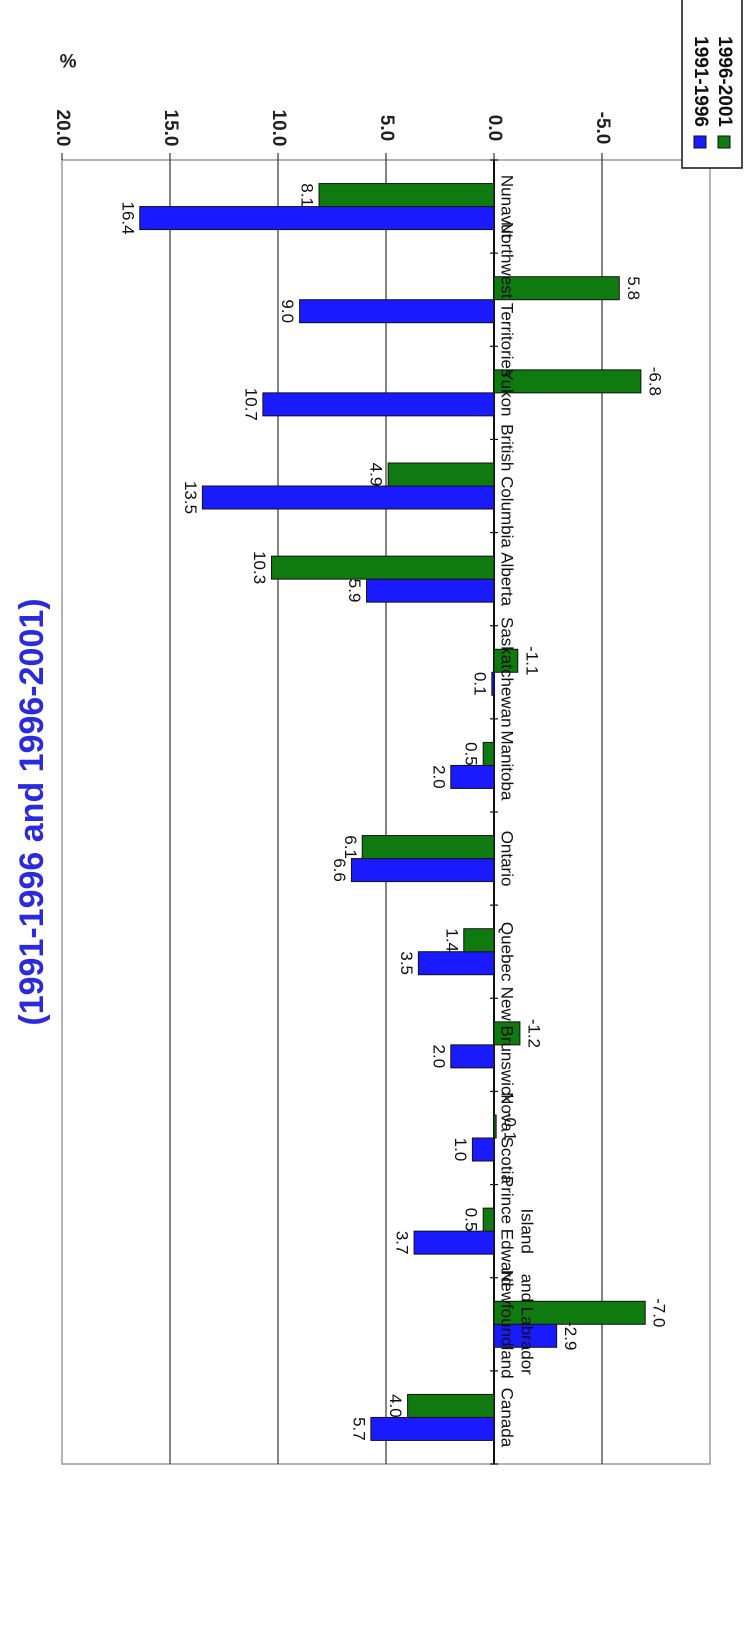 Image resolution: width=748 pixels, height=1629 pixels. Describe the element at coordinates (460, 1150) in the screenshot. I see `data-label: 1.0` at that location.